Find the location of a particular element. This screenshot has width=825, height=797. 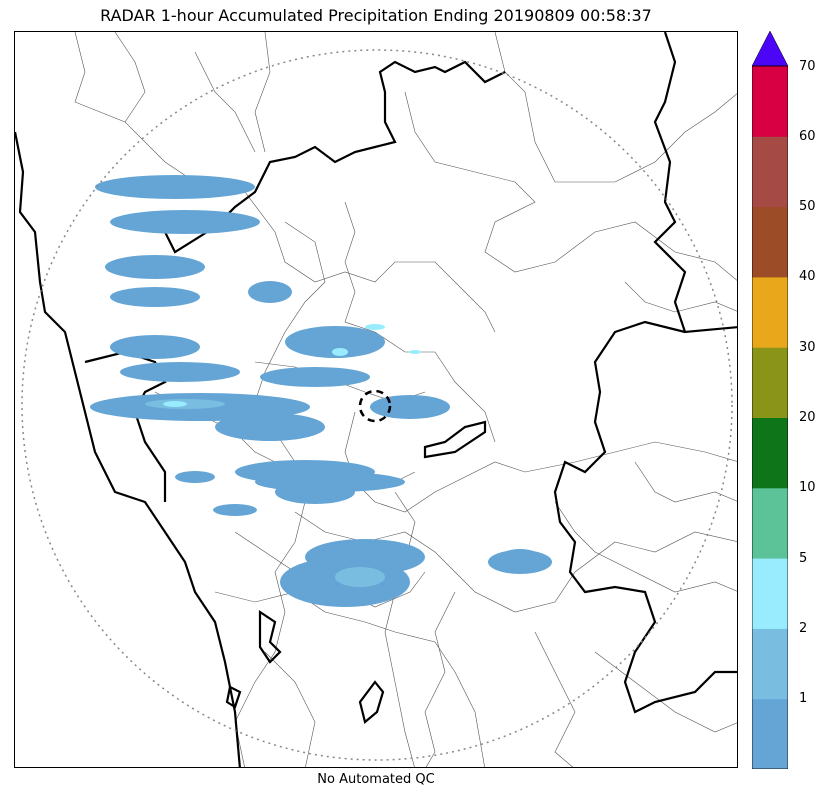

colorbar-tick-label: 20 is located at coordinates (807, 417).